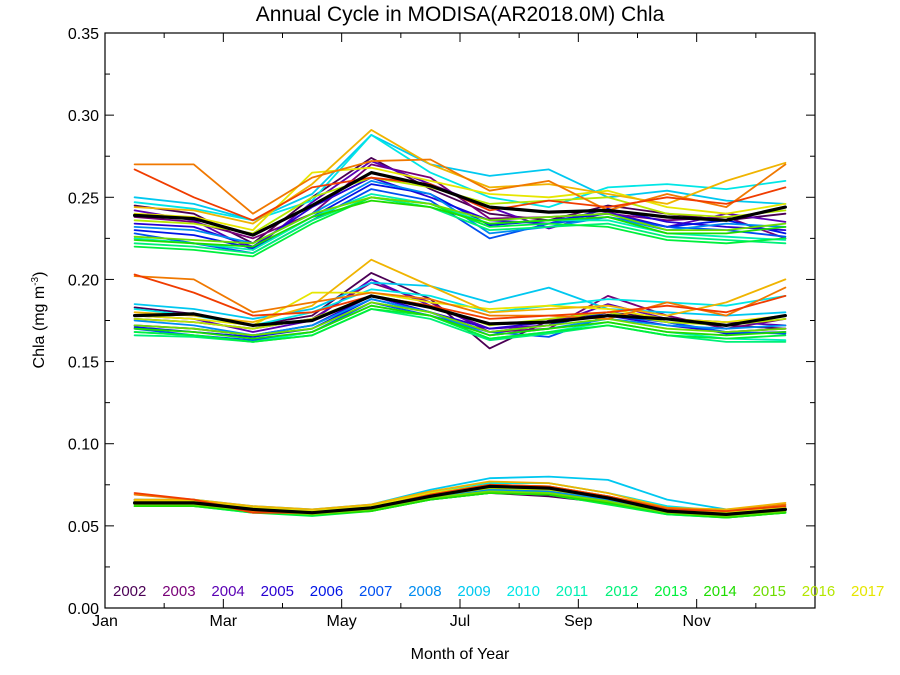 The width and height of the screenshot is (900, 675). Describe the element at coordinates (83, 445) in the screenshot. I see `y-tick-label: 0.10` at that location.